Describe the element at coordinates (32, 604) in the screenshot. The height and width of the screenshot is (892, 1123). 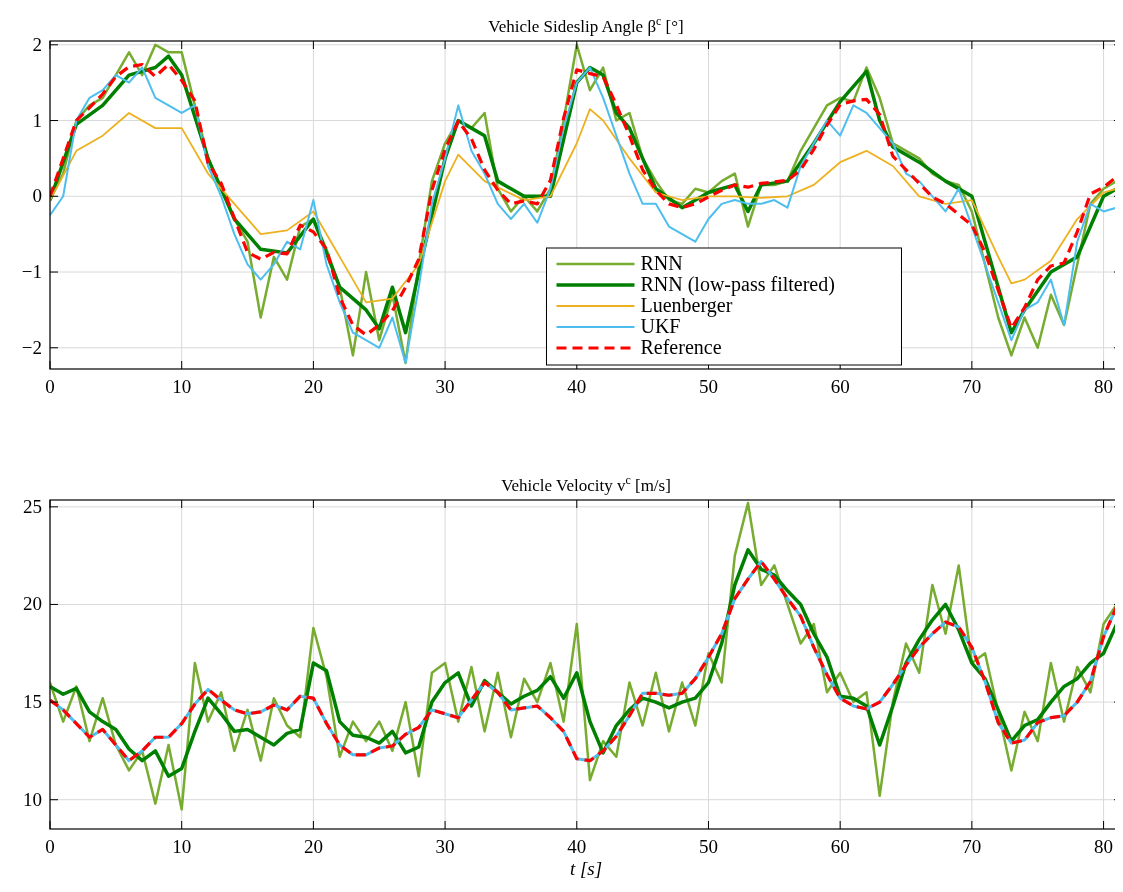
I see `y-tick-label: 20` at that location.